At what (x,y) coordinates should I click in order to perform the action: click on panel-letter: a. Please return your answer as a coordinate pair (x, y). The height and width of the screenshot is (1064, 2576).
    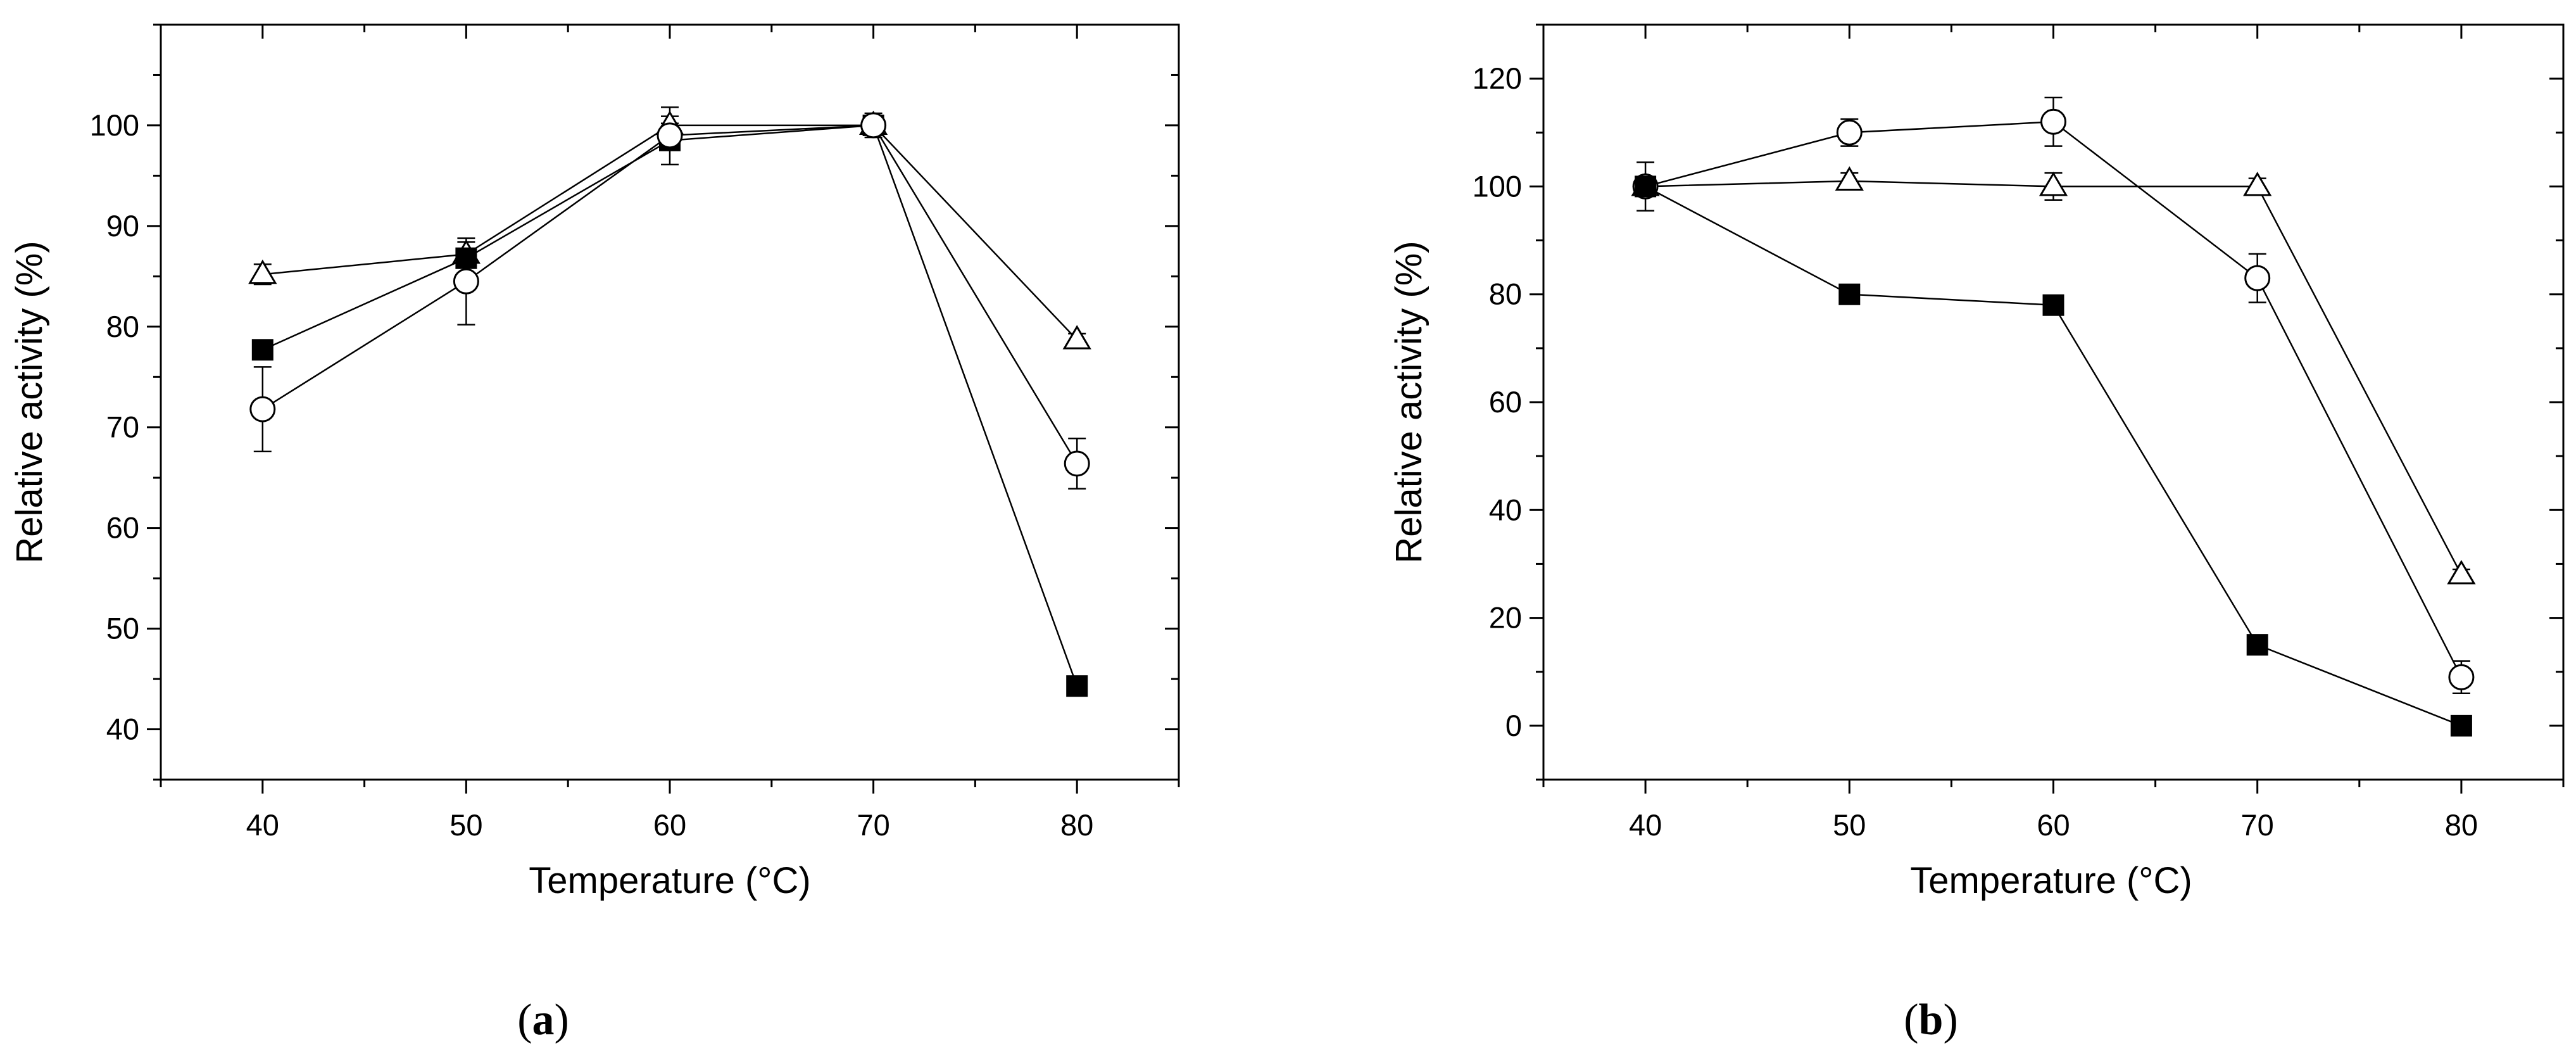
    Looking at the image, I should click on (543, 1020).